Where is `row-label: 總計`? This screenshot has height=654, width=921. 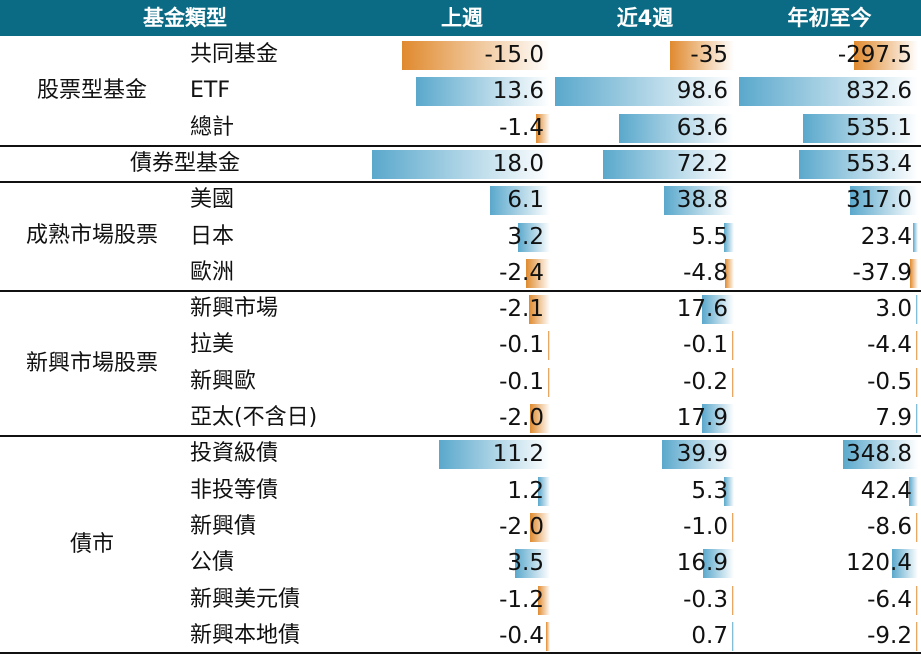
row-label: 總計 is located at coordinates (212, 127).